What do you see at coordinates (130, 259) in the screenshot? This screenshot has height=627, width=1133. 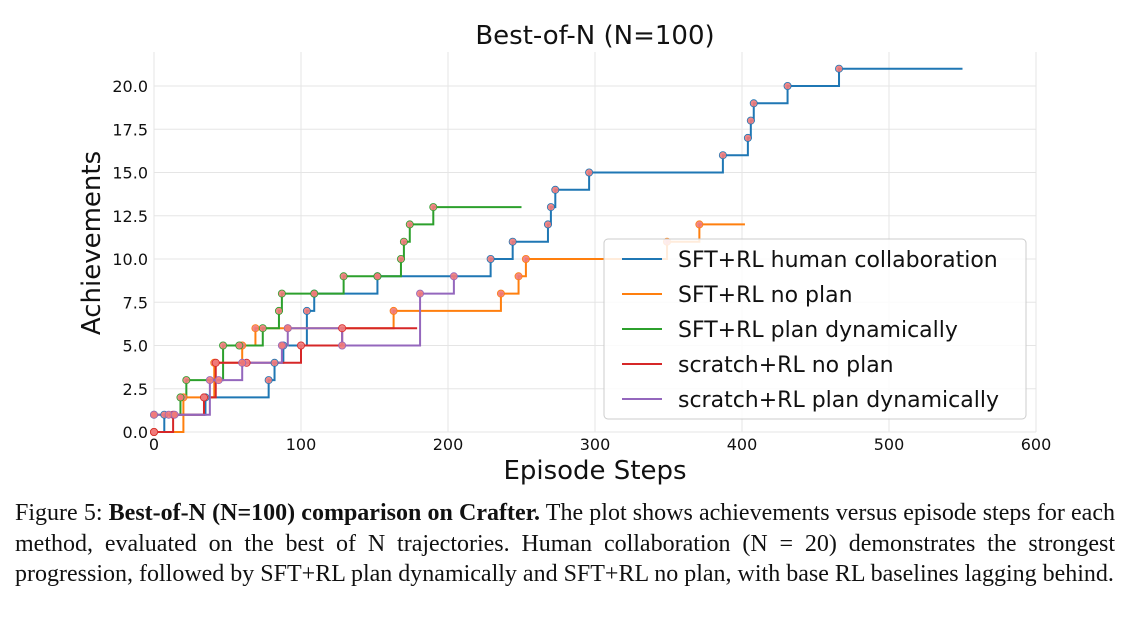 I see `y-tick-label: 10.0` at bounding box center [130, 259].